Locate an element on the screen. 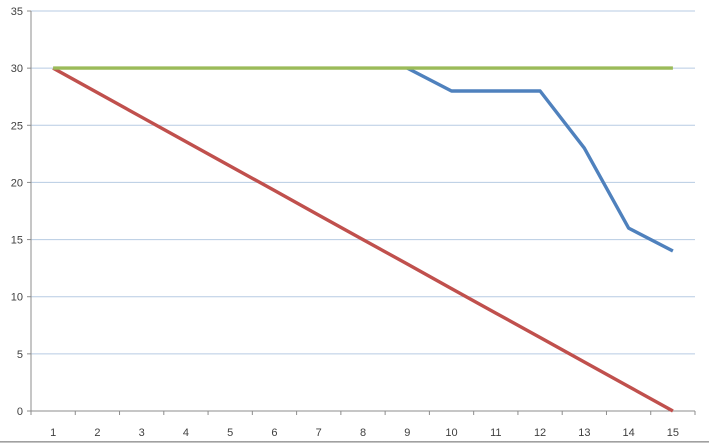  y-axis-label: 10 is located at coordinates (17, 298).